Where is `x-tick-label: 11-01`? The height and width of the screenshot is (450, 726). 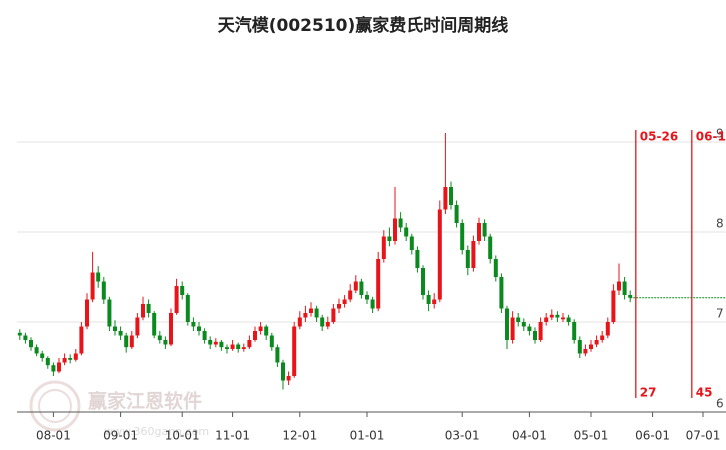 x-tick-label: 11-01 is located at coordinates (232, 436).